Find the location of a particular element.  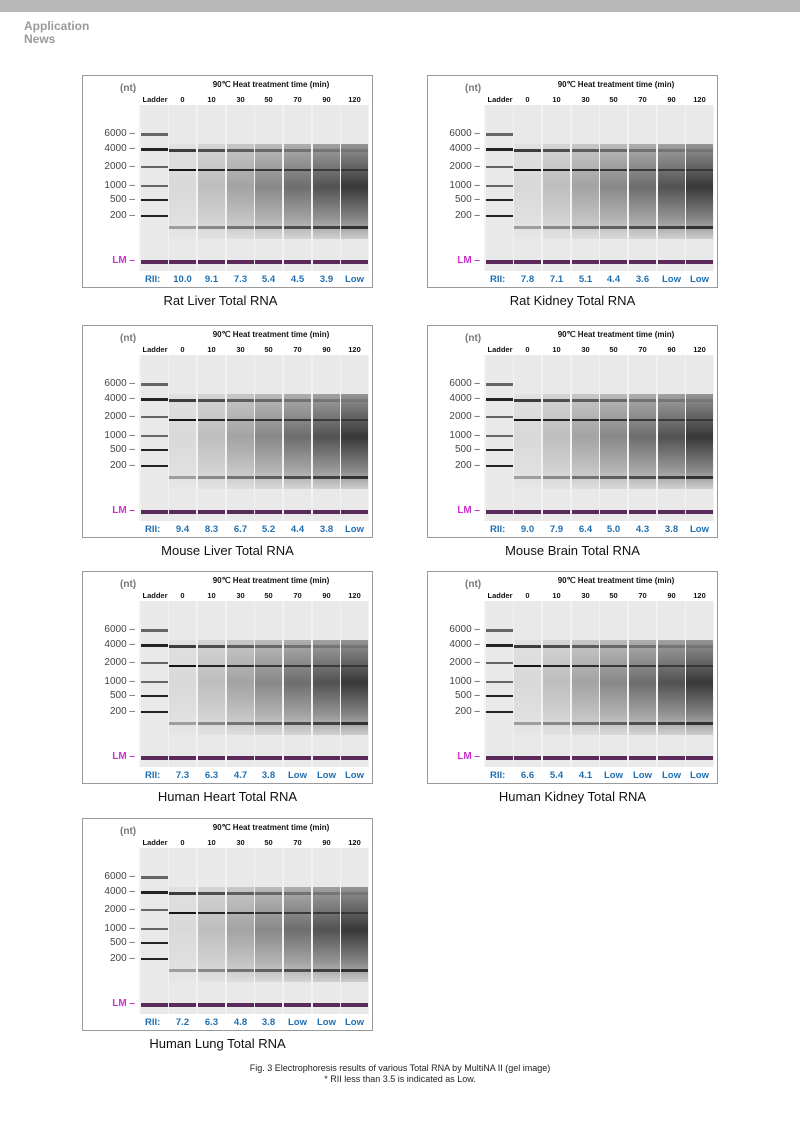

rii-value: 4.8 is located at coordinates (240, 1022).